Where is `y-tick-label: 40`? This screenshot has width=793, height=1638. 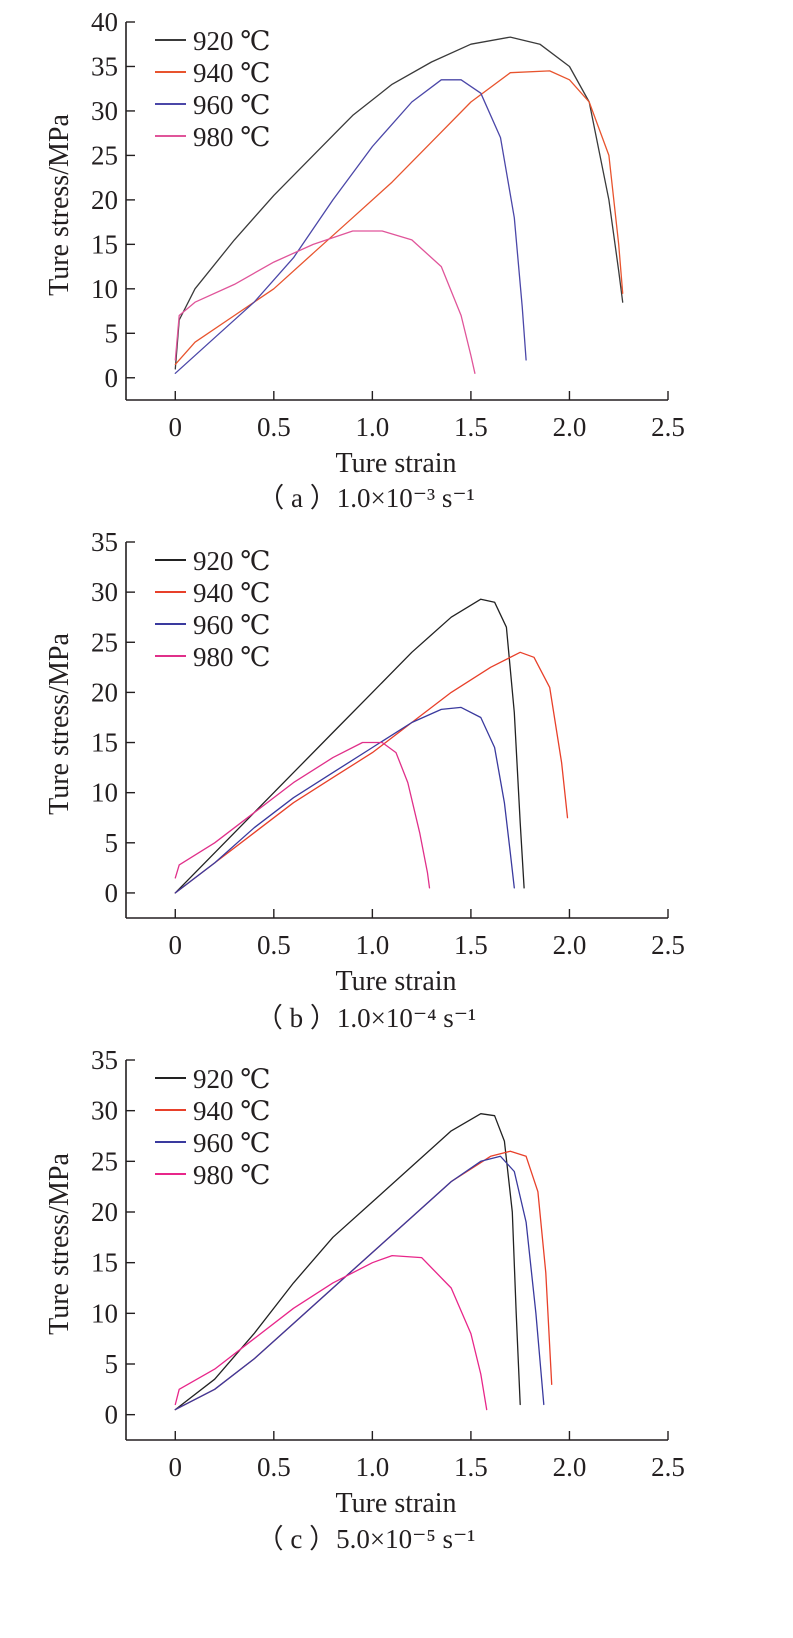
y-tick-label: 40 is located at coordinates (104, 22).